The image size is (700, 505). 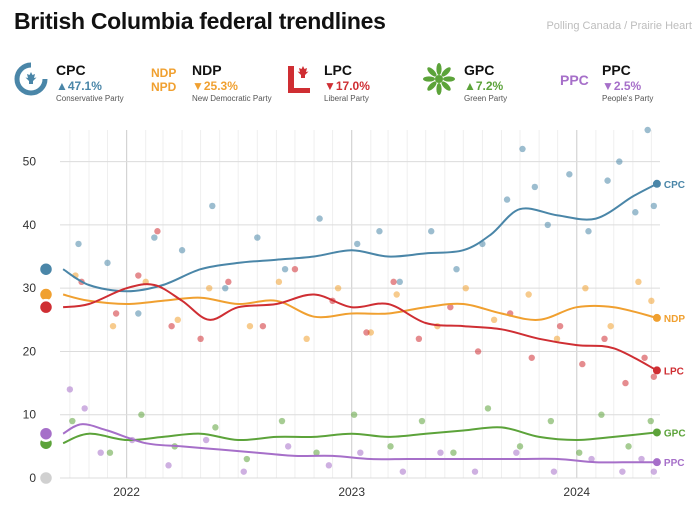 What do you see at coordinates (674, 319) in the screenshot?
I see `series-end-label: NDP` at bounding box center [674, 319].